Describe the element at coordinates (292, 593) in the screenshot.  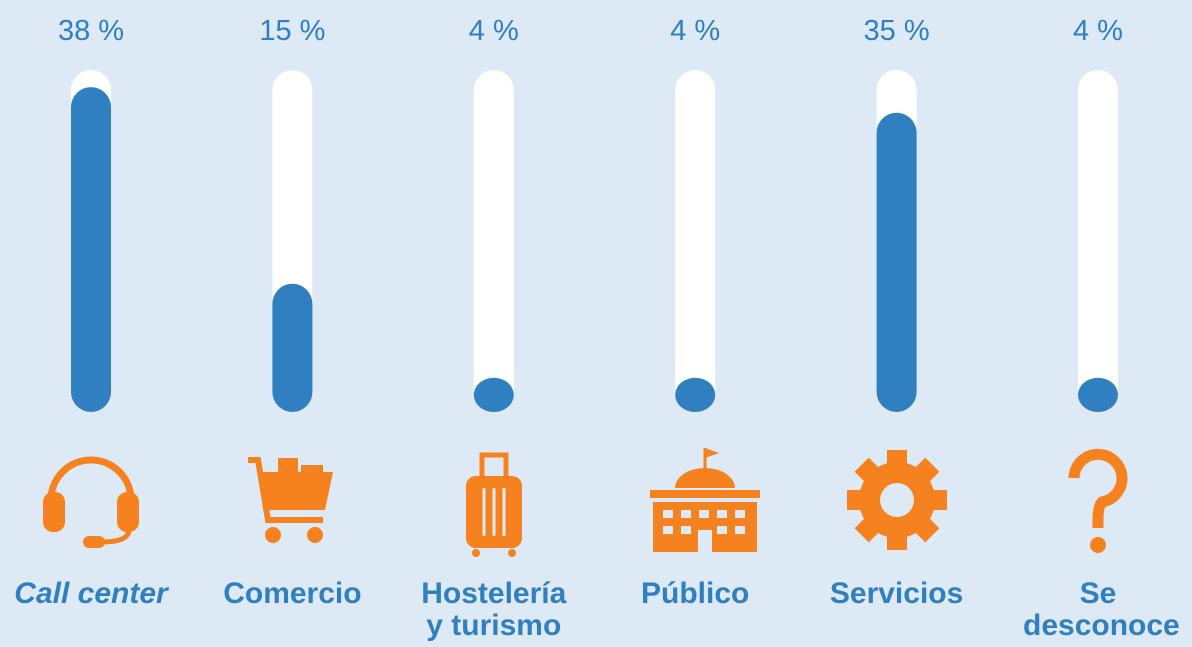
I see `category-label: Comercio` at that location.